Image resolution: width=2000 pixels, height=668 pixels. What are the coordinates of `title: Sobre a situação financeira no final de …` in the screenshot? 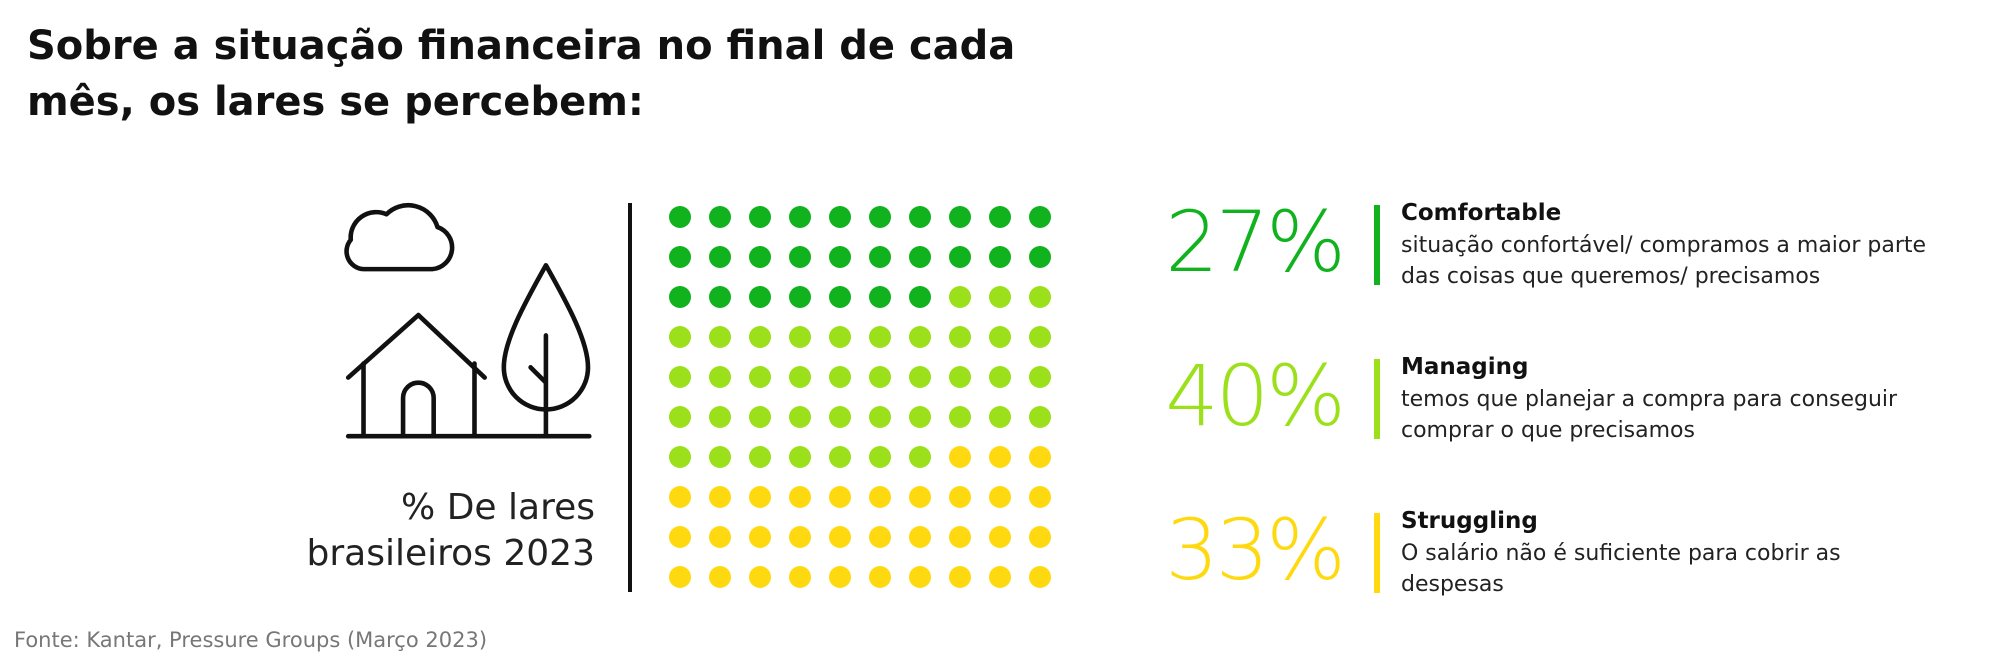 It's located at (521, 74).